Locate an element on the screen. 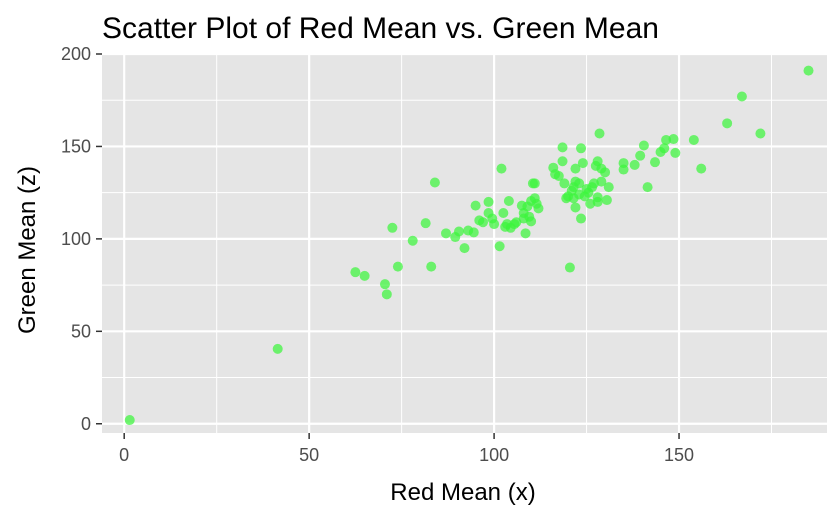 Image resolution: width=840 pixels, height=519 pixels. y-tick-label: 0 is located at coordinates (86, 424).